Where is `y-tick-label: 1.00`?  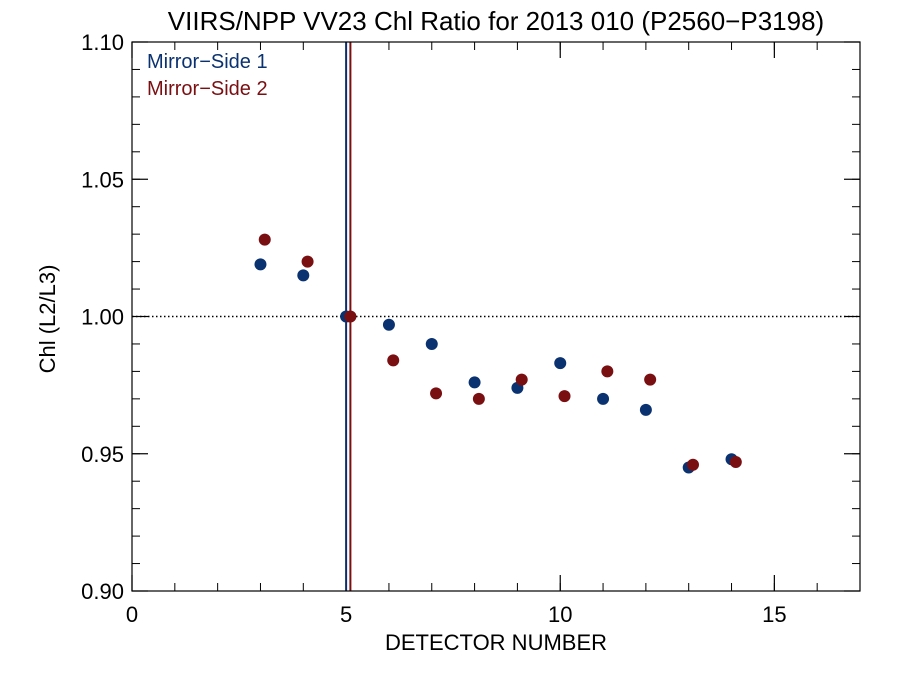
y-tick-label: 1.00 is located at coordinates (102, 317).